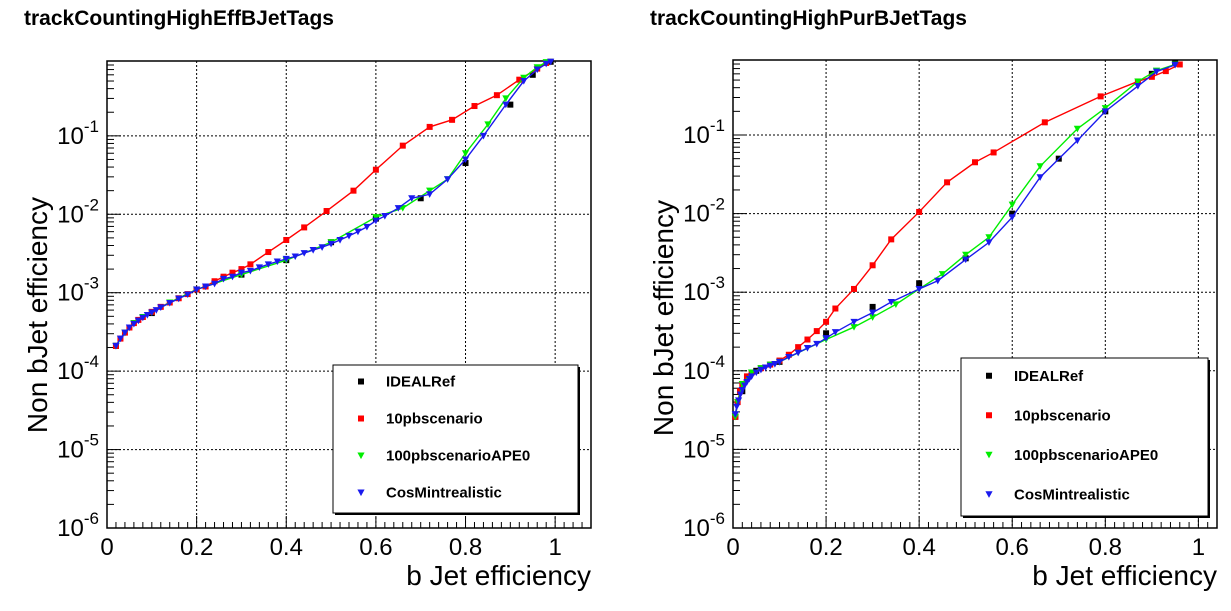 Image resolution: width=1231 pixels, height=611 pixels. Describe the element at coordinates (375, 547) in the screenshot. I see `x-tick-label: 0.6` at that location.